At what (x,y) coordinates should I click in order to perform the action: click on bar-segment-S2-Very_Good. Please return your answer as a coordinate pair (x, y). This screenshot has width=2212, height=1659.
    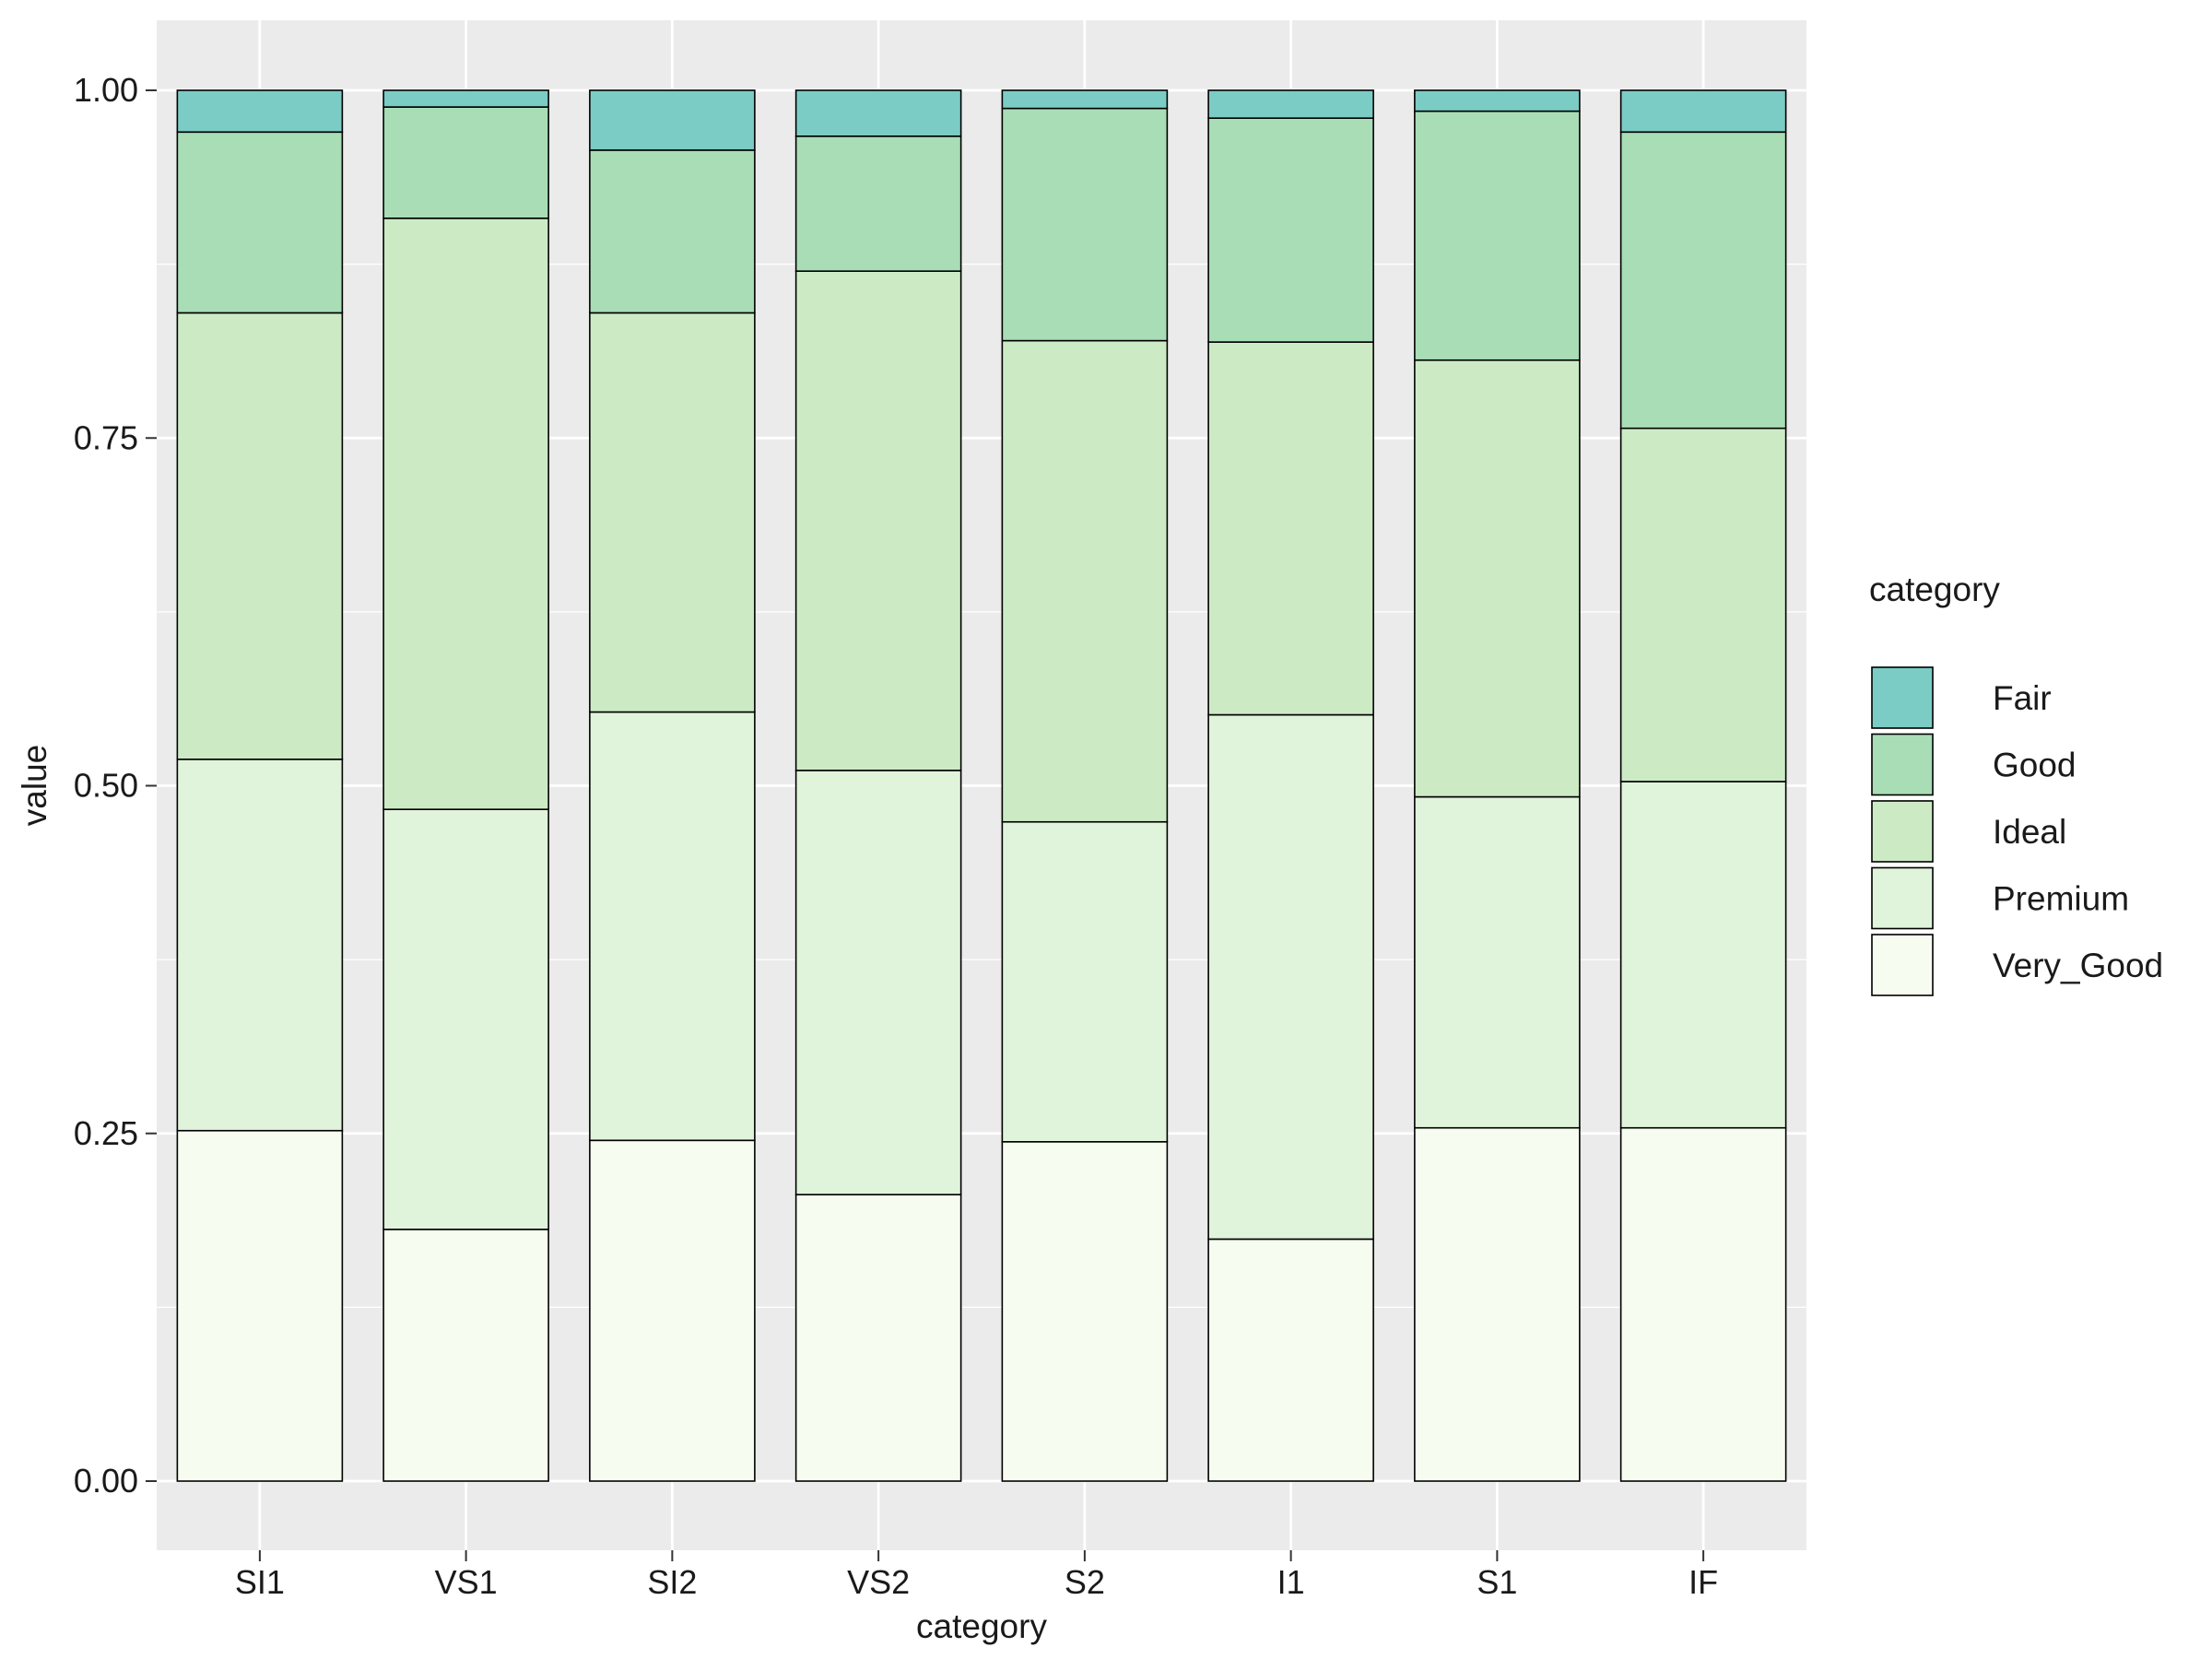
    Looking at the image, I should click on (1085, 1311).